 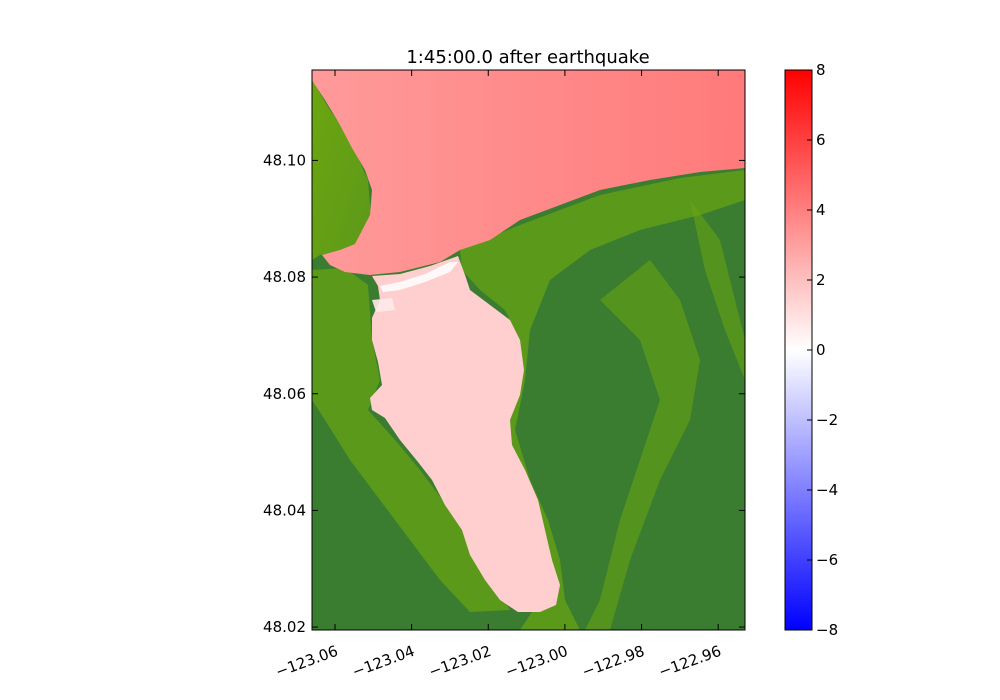 I want to click on water-north, so click(x=528, y=172).